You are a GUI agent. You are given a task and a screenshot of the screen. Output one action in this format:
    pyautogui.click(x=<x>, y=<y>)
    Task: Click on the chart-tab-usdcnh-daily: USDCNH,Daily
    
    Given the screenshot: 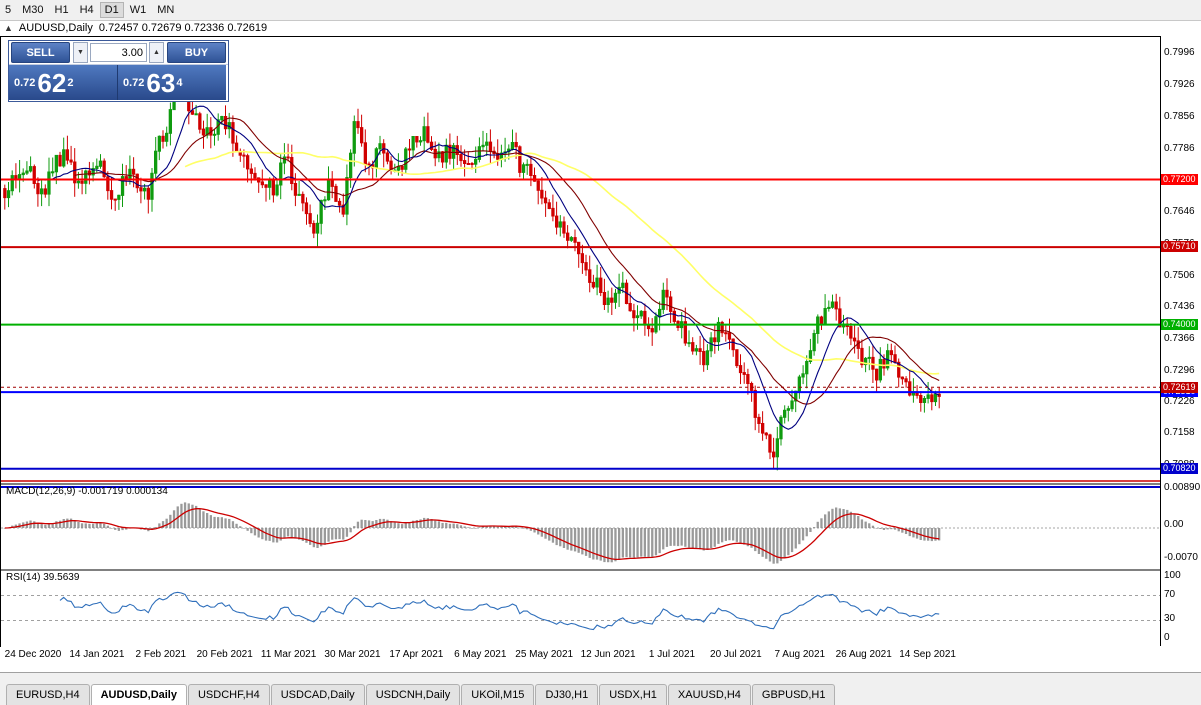 What is the action you would take?
    pyautogui.click(x=413, y=694)
    